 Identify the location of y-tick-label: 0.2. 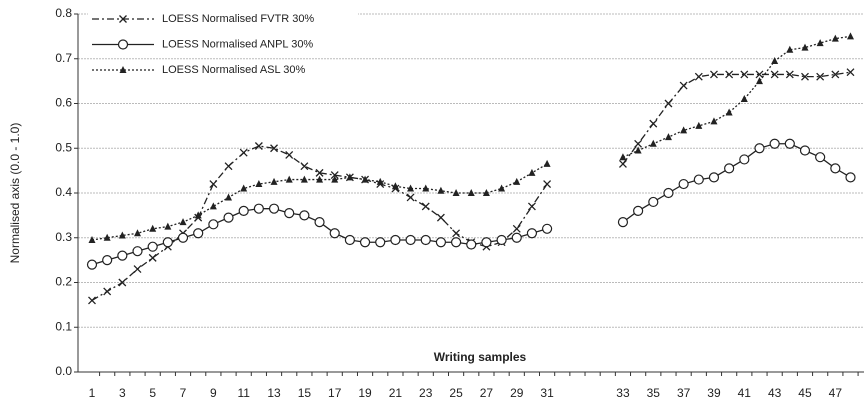
(63, 282).